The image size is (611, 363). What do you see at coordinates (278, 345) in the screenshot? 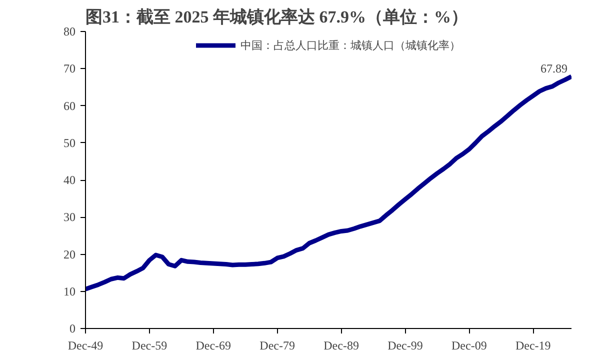
I see `x-tick-label: Dec-79` at bounding box center [278, 345].